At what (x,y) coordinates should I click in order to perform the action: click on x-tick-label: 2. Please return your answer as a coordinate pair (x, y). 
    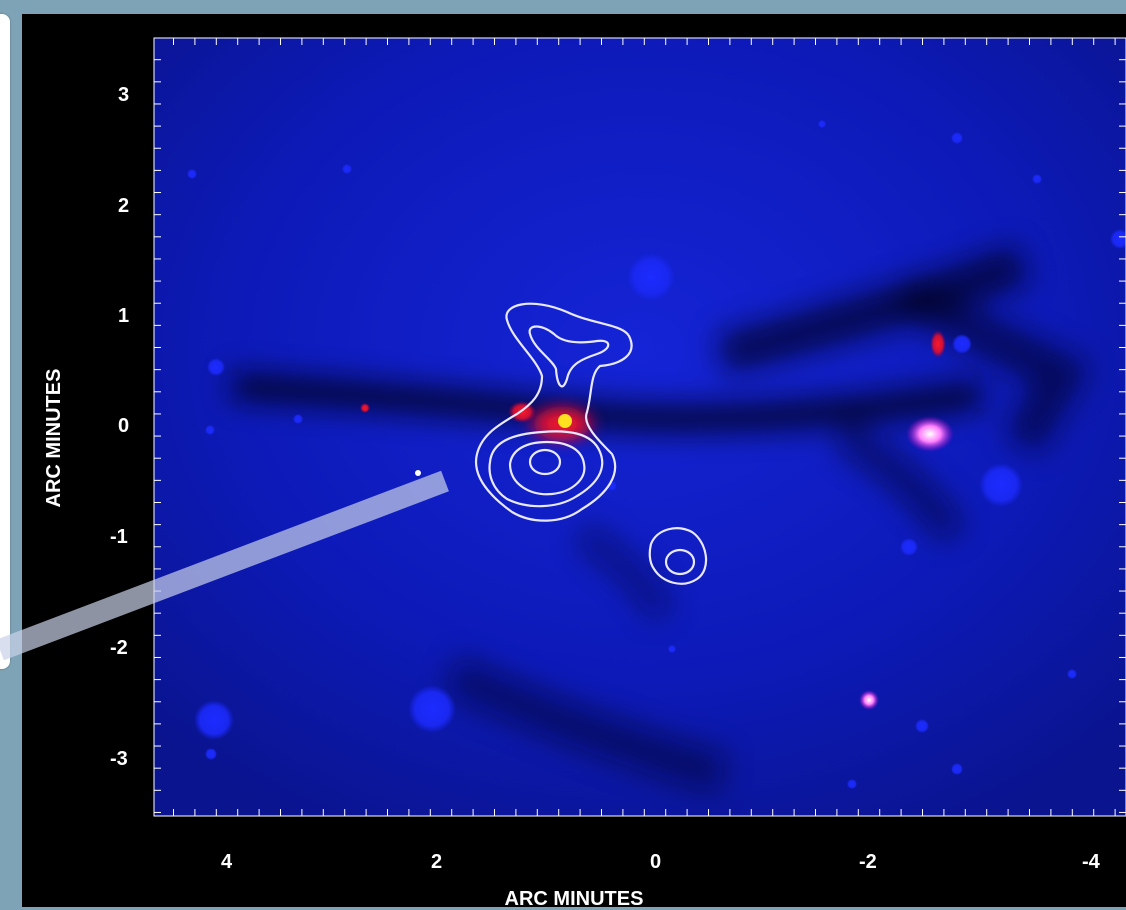
    Looking at the image, I should click on (437, 862).